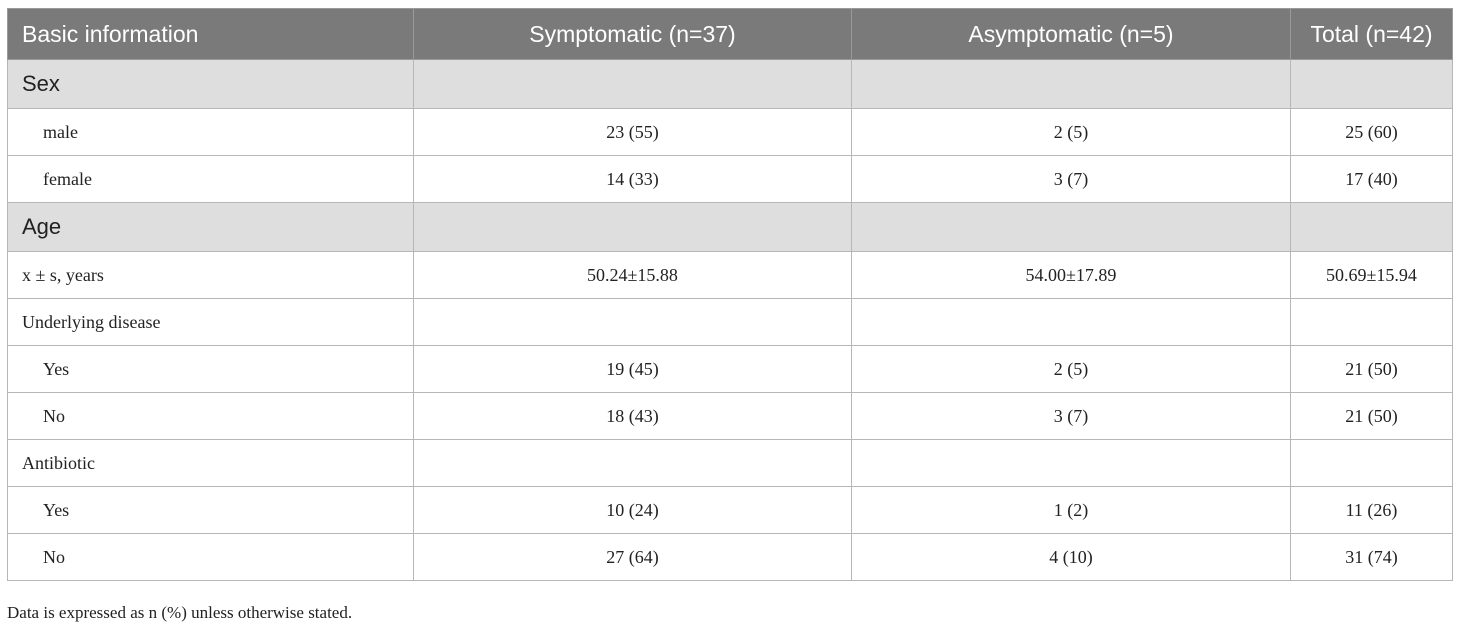 The image size is (1460, 631). I want to click on subheading-antibiotic: Antibiotic, so click(210, 463).